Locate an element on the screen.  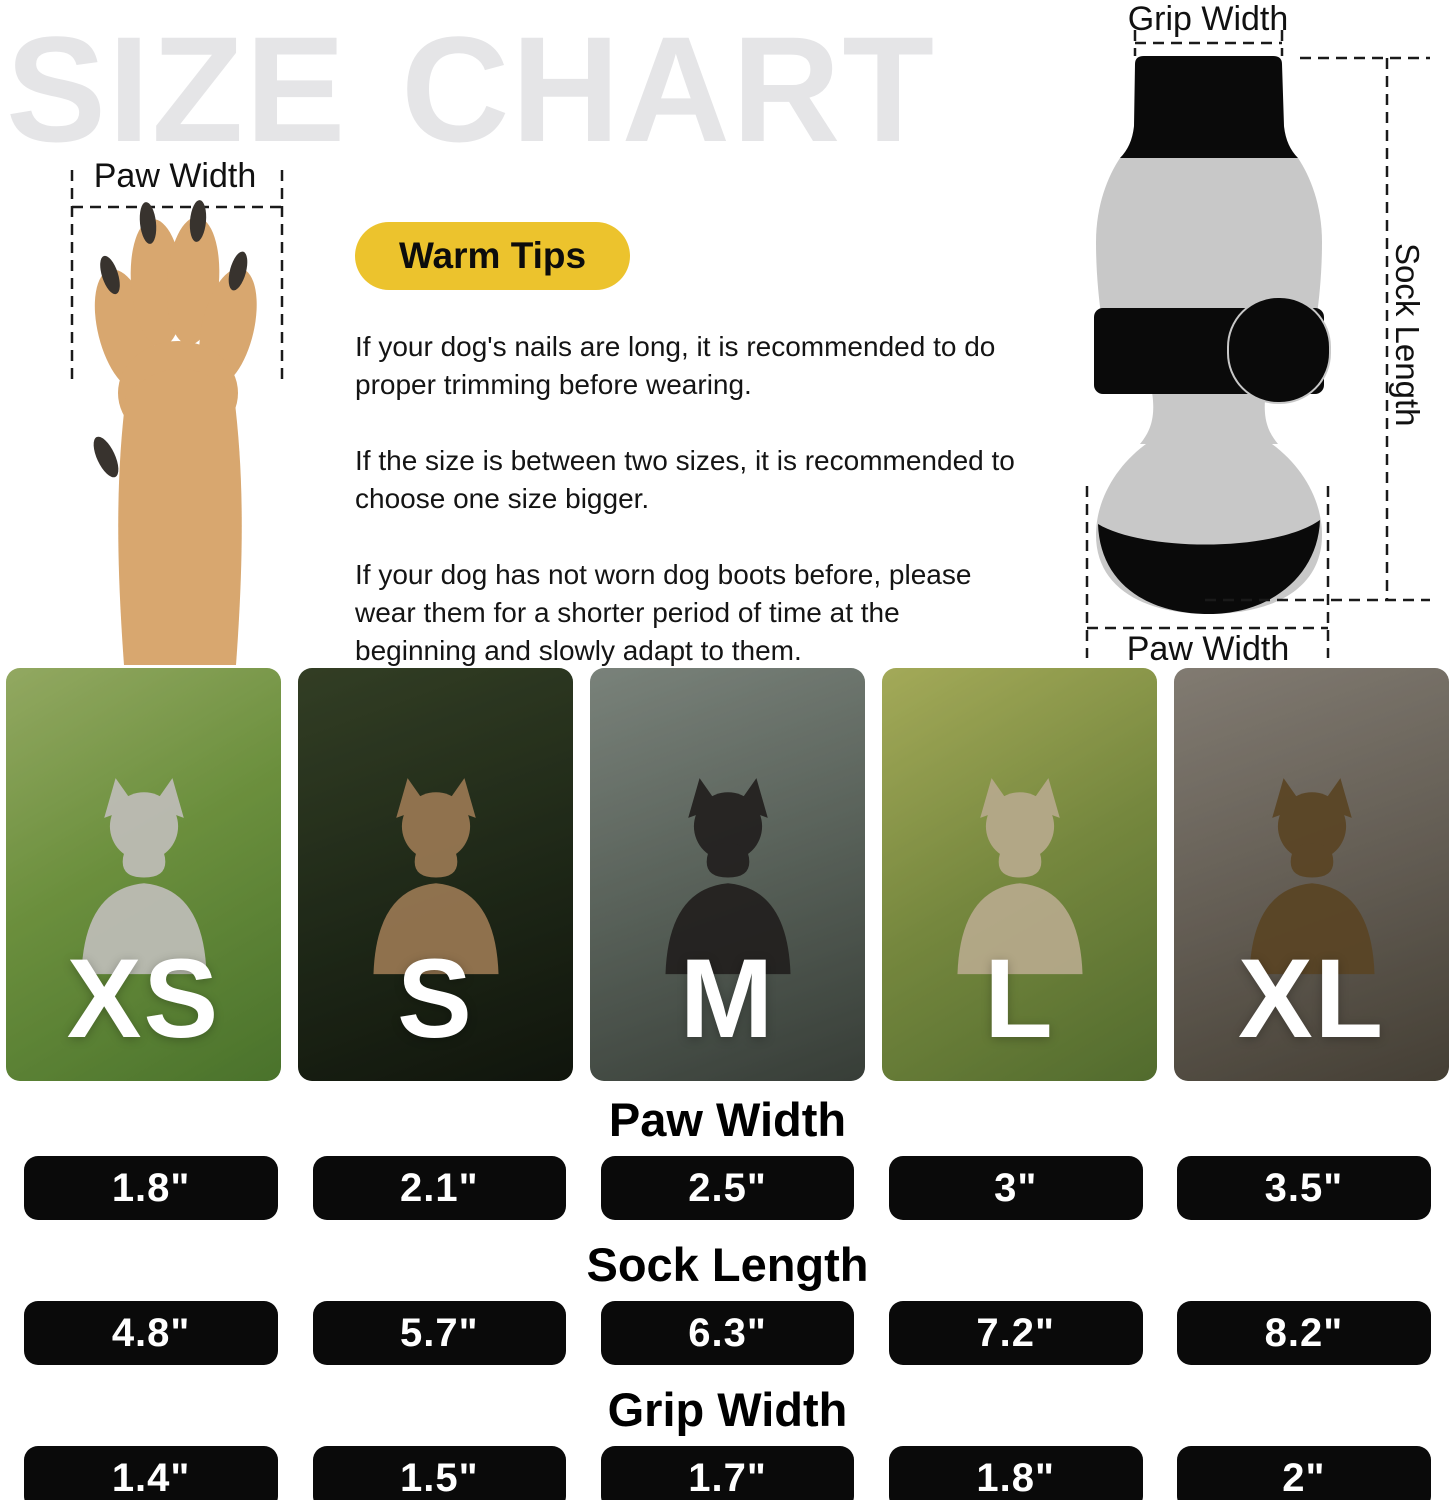
grip-width-values-row: 1.4" 1.5" 1.7" 1.8" 2" is located at coordinates (727, 1473).